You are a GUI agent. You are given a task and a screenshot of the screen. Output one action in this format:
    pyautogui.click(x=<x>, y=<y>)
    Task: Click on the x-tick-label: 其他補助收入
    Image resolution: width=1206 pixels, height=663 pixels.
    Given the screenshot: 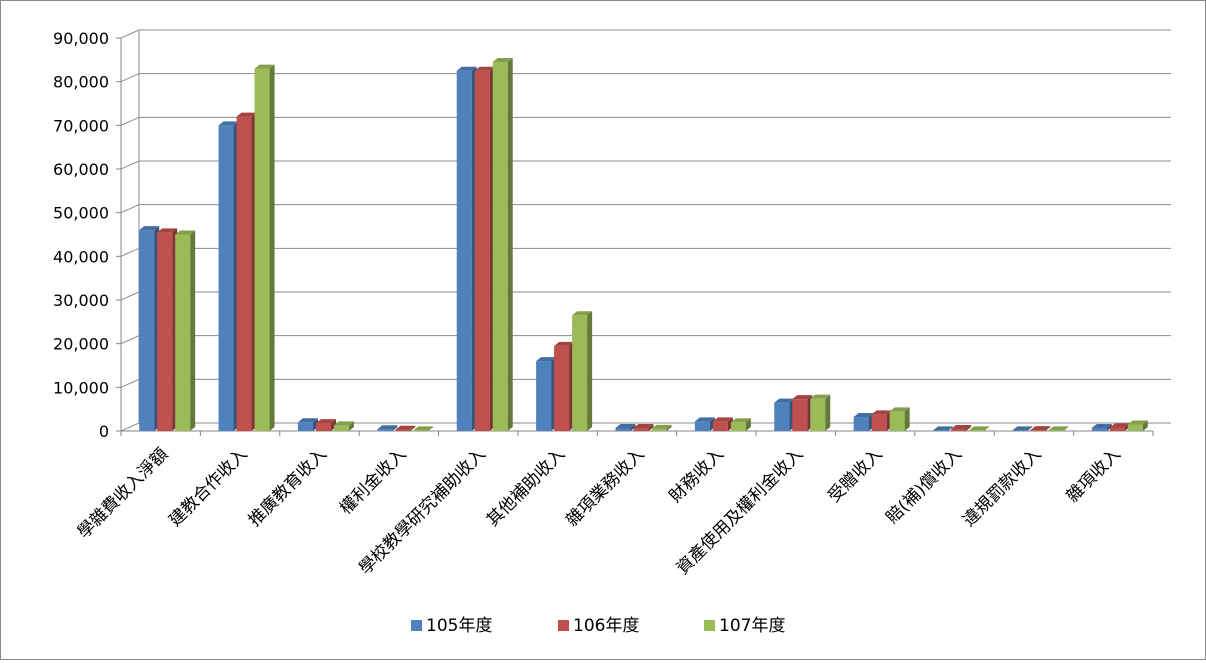 What is the action you would take?
    pyautogui.click(x=526, y=487)
    